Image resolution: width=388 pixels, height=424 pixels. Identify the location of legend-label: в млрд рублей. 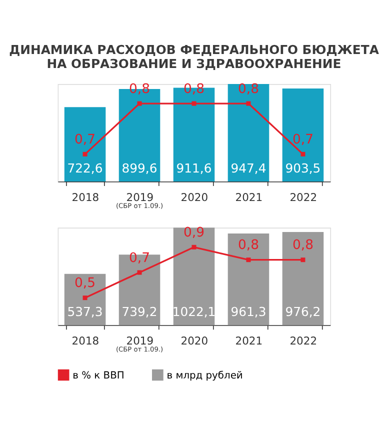
(204, 376).